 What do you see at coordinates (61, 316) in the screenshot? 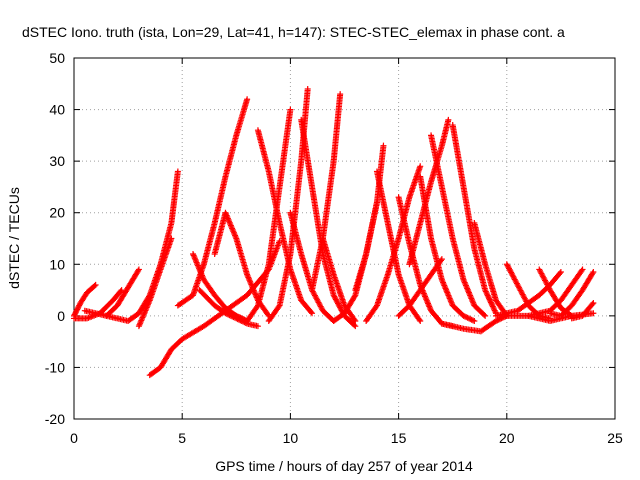
I see `y-tick-label: 0` at bounding box center [61, 316].